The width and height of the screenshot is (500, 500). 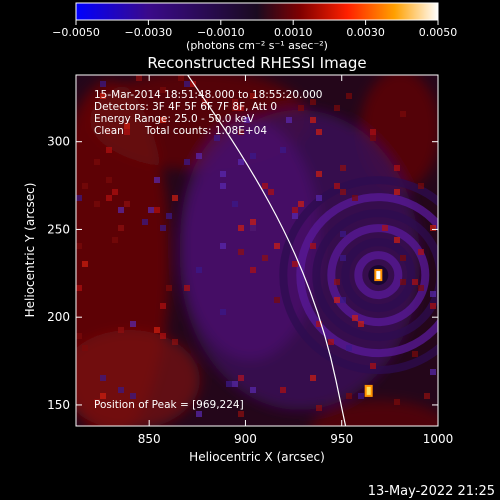 What do you see at coordinates (58, 405) in the screenshot?
I see `y-tick-label: 150` at bounding box center [58, 405].